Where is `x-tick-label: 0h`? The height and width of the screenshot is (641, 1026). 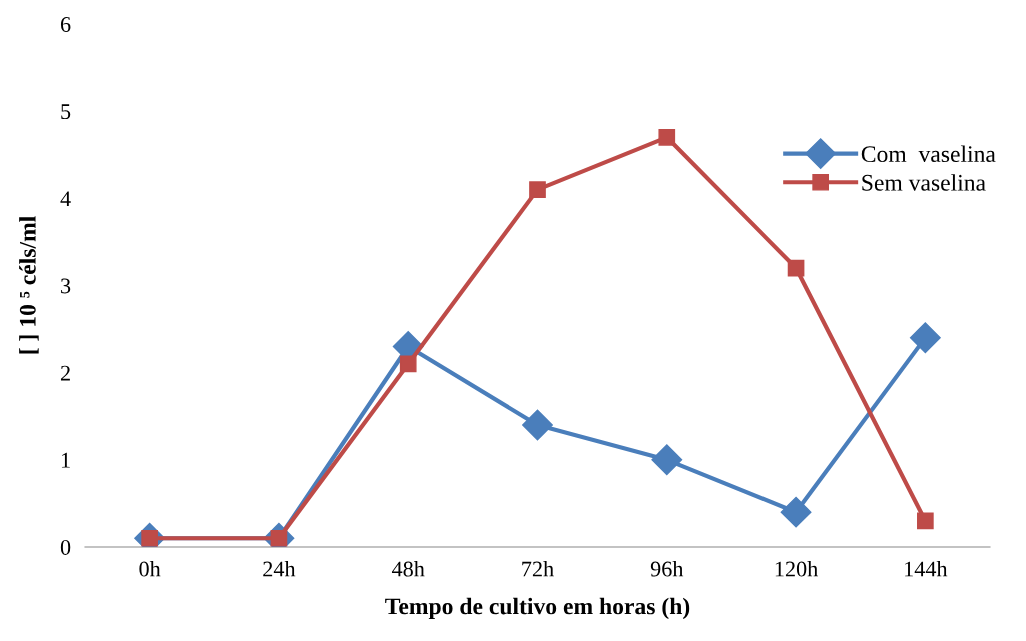 x-tick-label: 0h is located at coordinates (150, 568).